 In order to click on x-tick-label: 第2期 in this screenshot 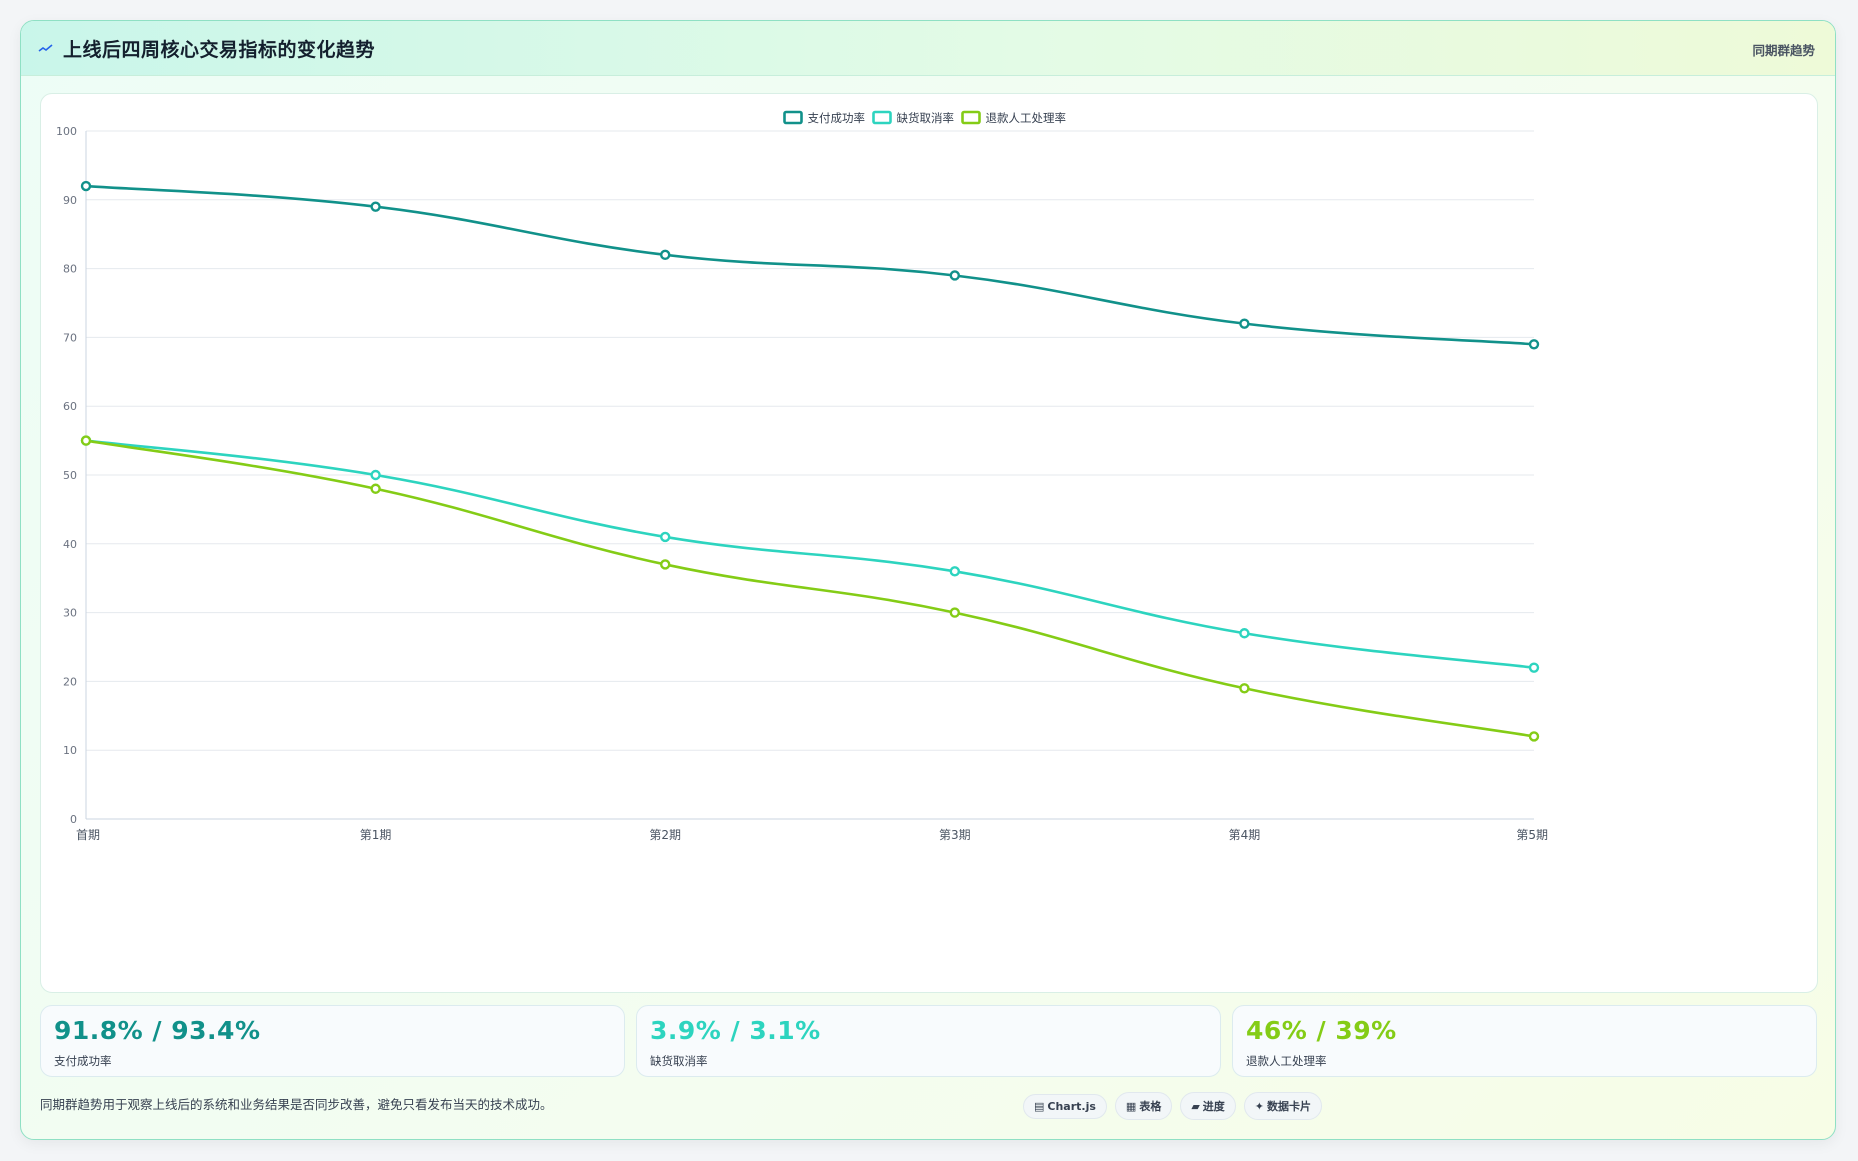, I will do `click(665, 835)`.